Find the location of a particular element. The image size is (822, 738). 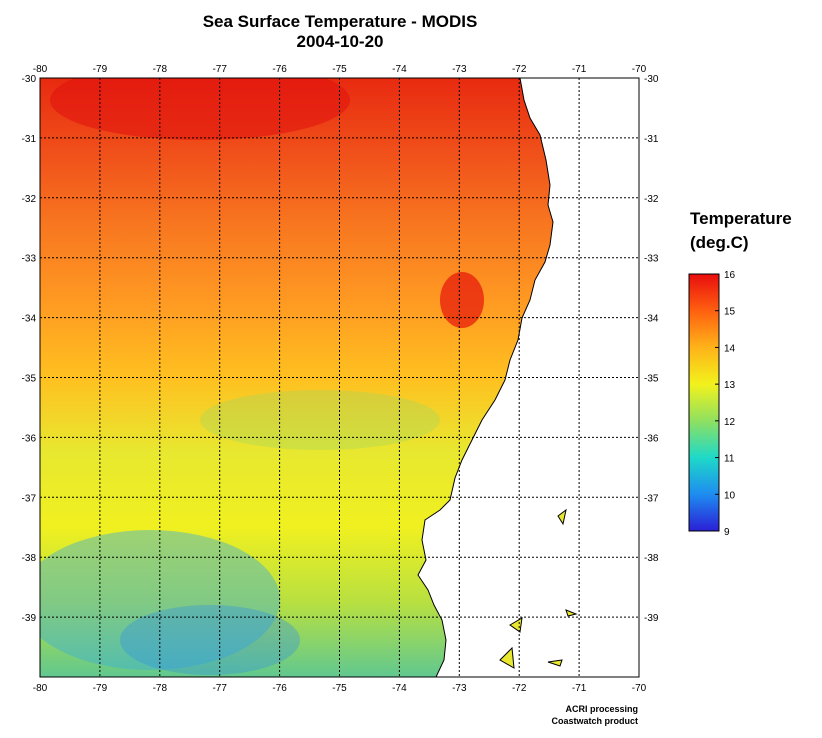

lon-tick-label-bottom: -74 is located at coordinates (399, 688).